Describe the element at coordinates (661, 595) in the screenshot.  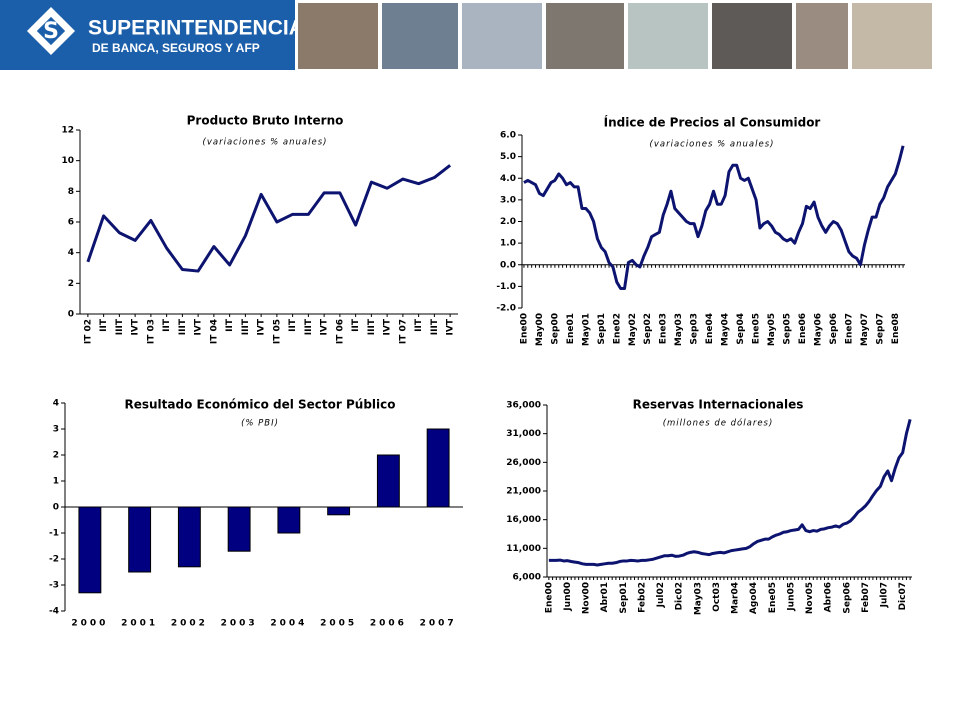
I see `x-tick-label: Jul02` at that location.